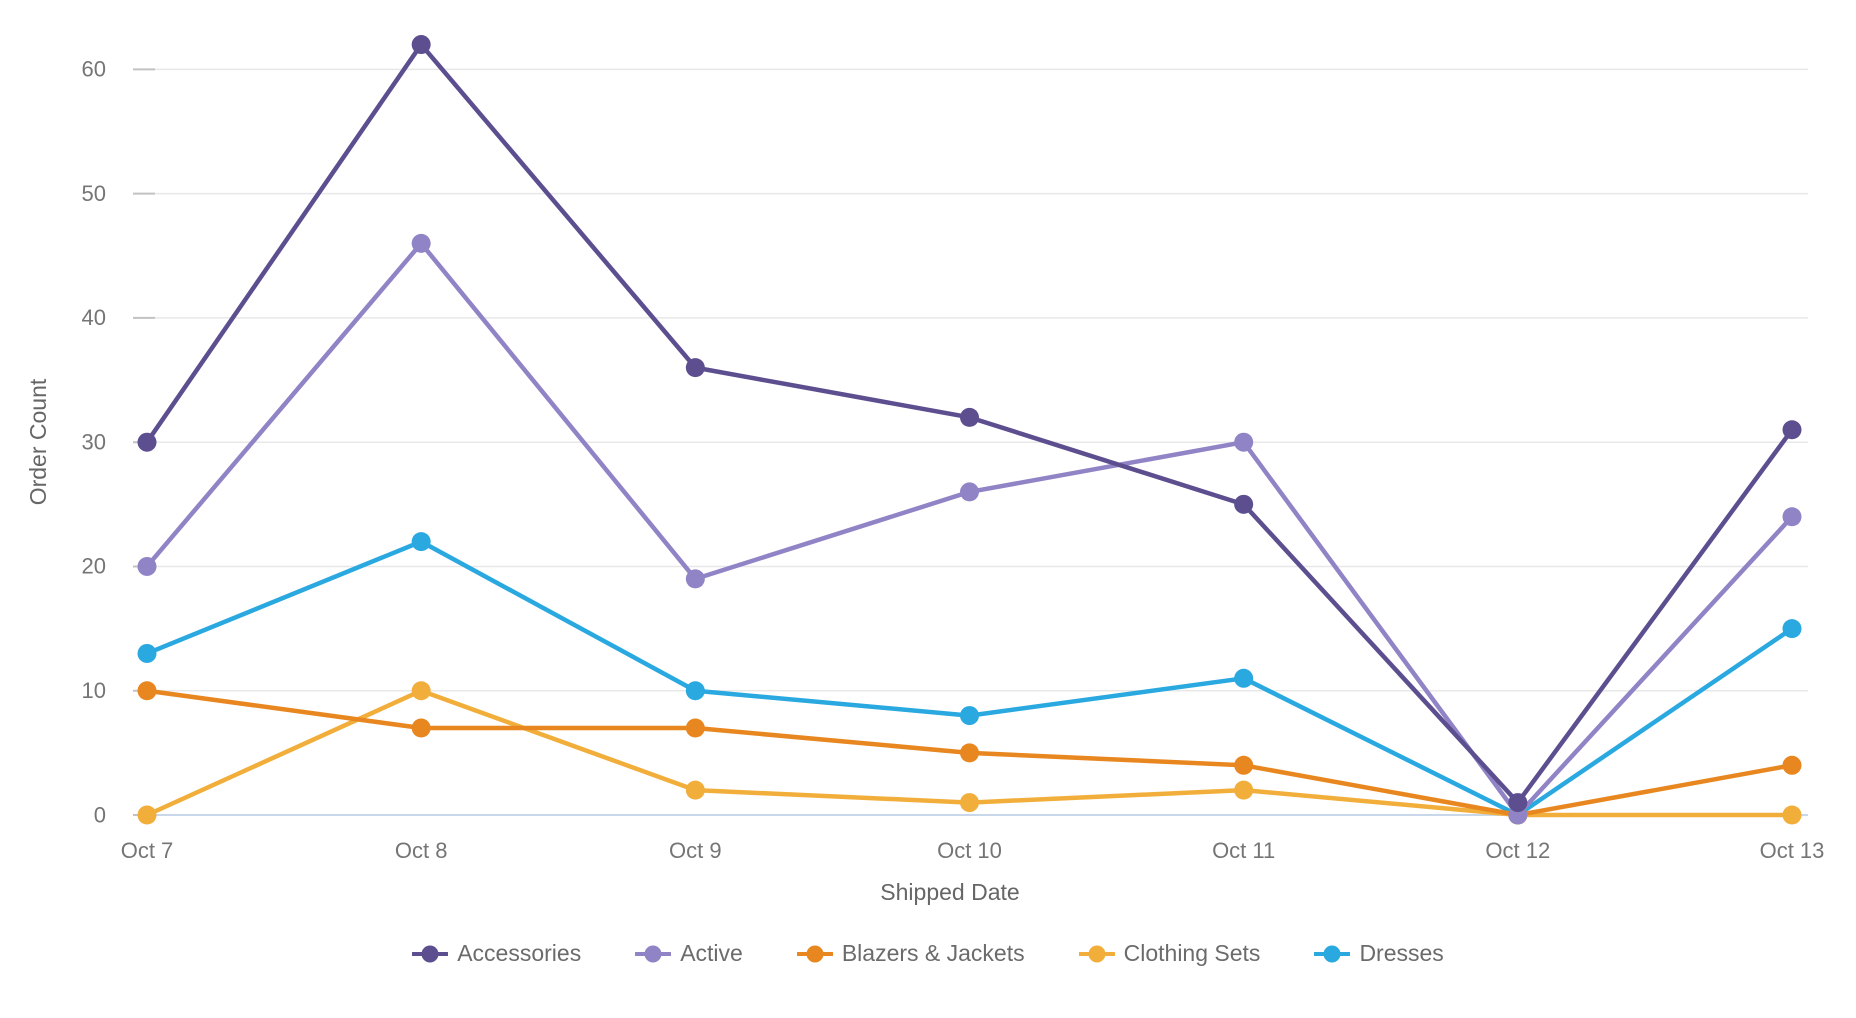  I want to click on legend-item-clothing-sets: Clothing Sets, so click(1169, 953).